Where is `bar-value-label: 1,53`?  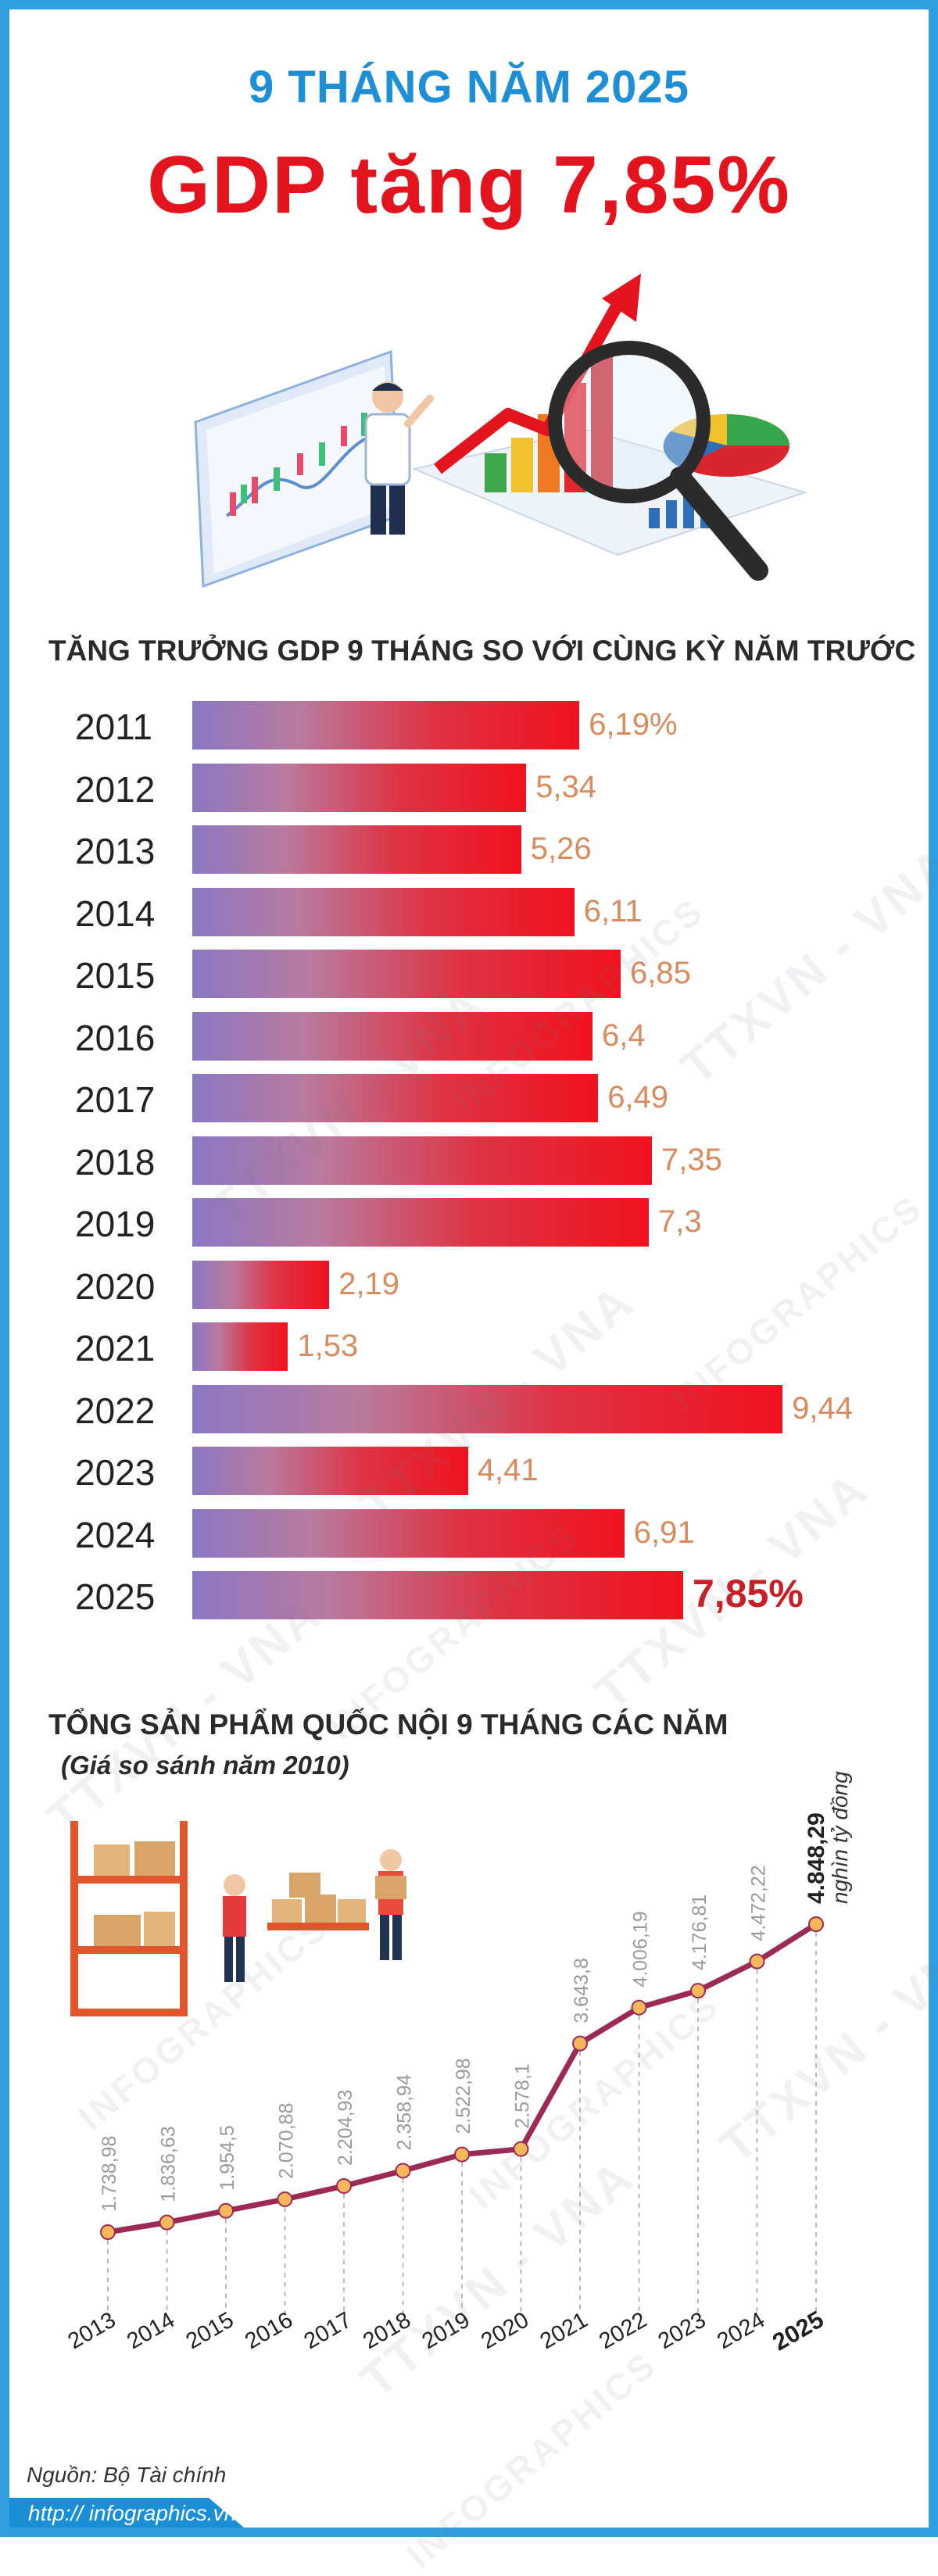 bar-value-label: 1,53 is located at coordinates (328, 1346).